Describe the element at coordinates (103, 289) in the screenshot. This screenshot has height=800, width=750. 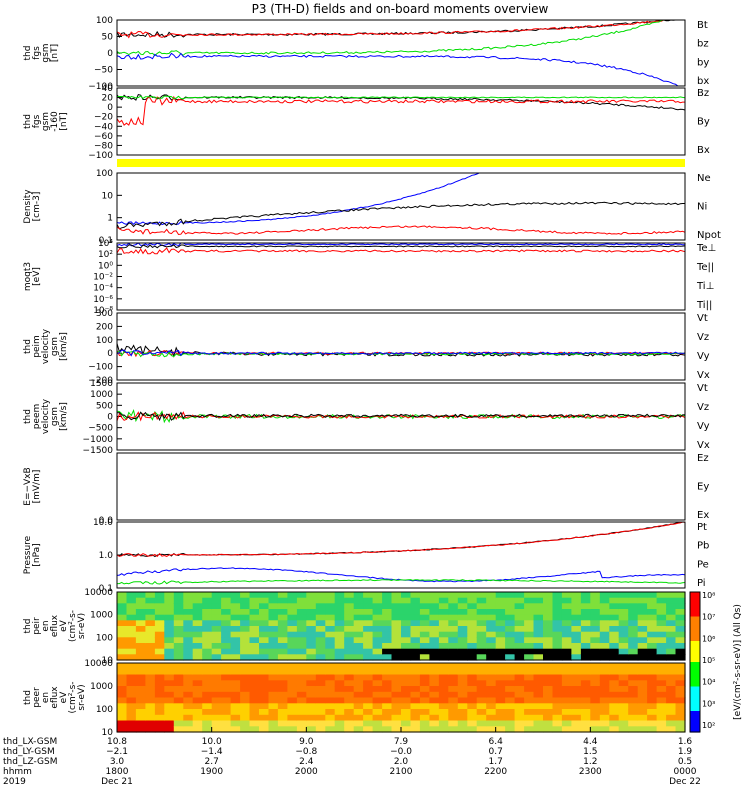
I see `y-tick-label: 10⁻⁴` at that location.